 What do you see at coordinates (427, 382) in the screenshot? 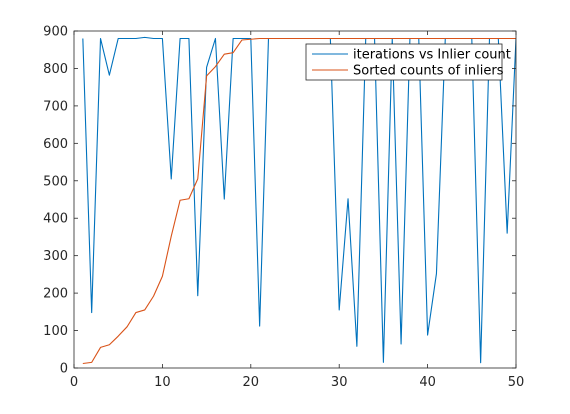
I see `x-tick-label: 40` at bounding box center [427, 382].